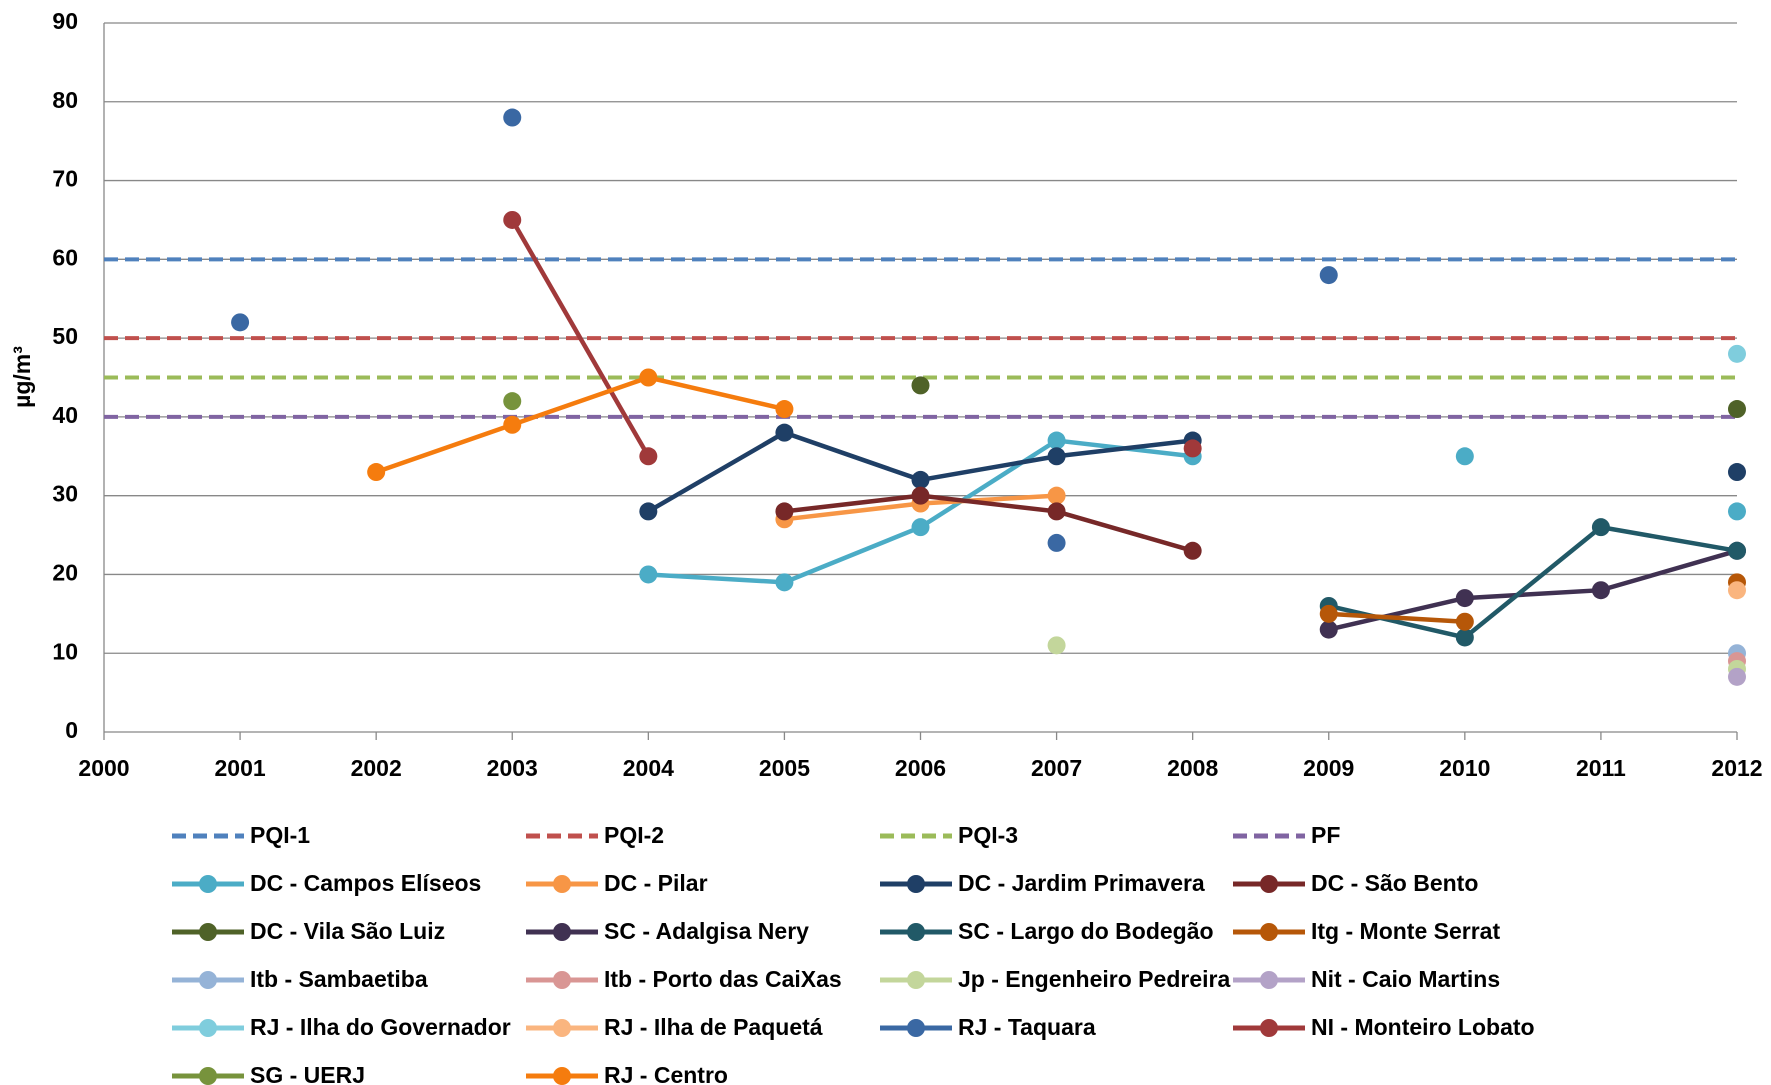 The image size is (1771, 1085). I want to click on legend-label: RJ - Ilha do Governador, so click(380, 1027).